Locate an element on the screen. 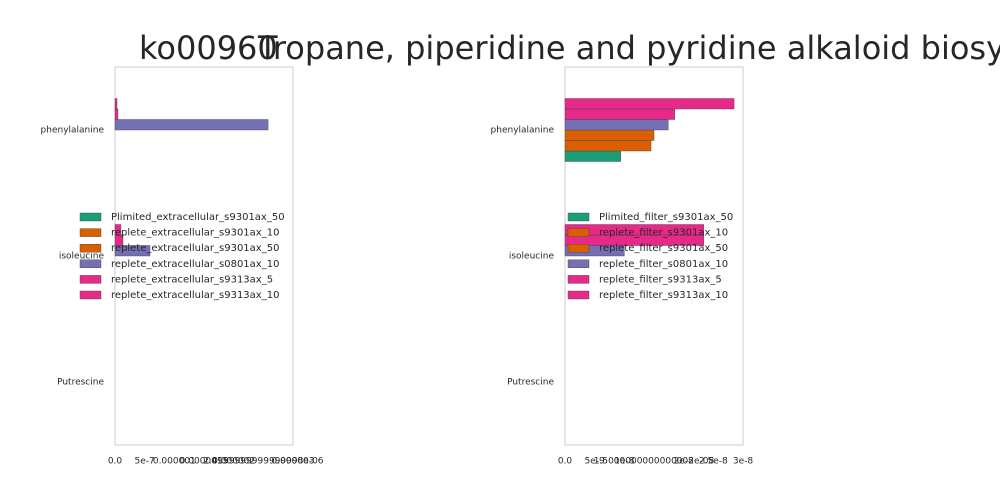  legend-label: replete_filter_s9301ax_50 is located at coordinates (663, 248).